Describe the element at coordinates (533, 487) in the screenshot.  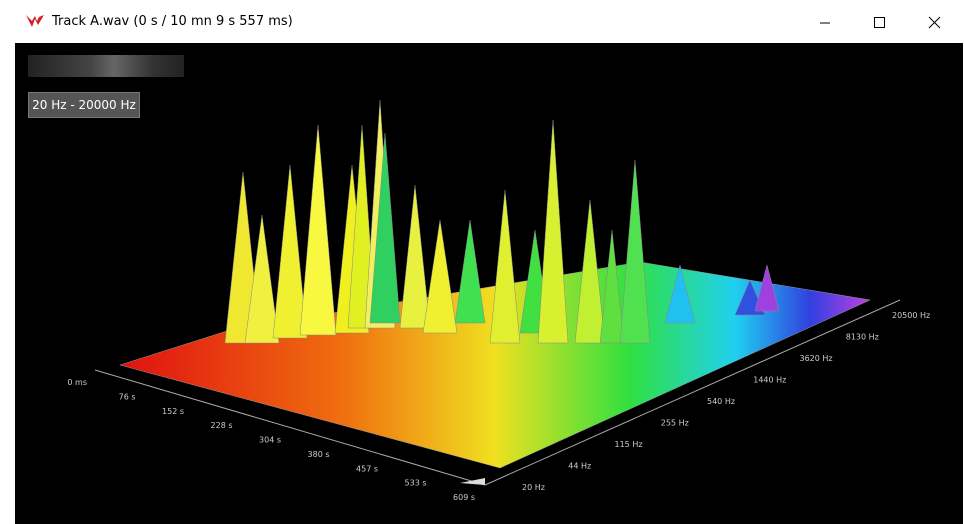
I see `frequency-tick-label: 20 Hz` at that location.